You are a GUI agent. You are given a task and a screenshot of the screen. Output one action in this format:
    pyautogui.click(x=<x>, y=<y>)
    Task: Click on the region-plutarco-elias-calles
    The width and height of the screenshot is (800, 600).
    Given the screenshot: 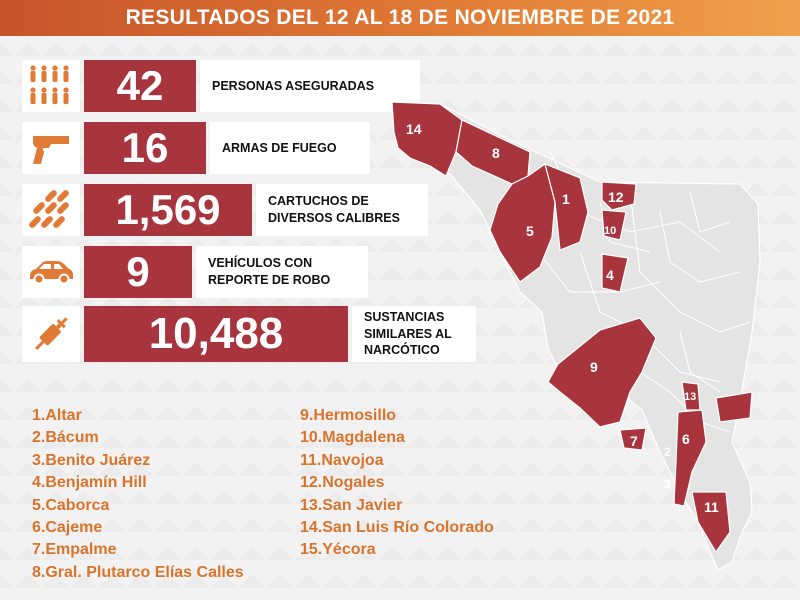 What is the action you would take?
    pyautogui.click(x=493, y=152)
    